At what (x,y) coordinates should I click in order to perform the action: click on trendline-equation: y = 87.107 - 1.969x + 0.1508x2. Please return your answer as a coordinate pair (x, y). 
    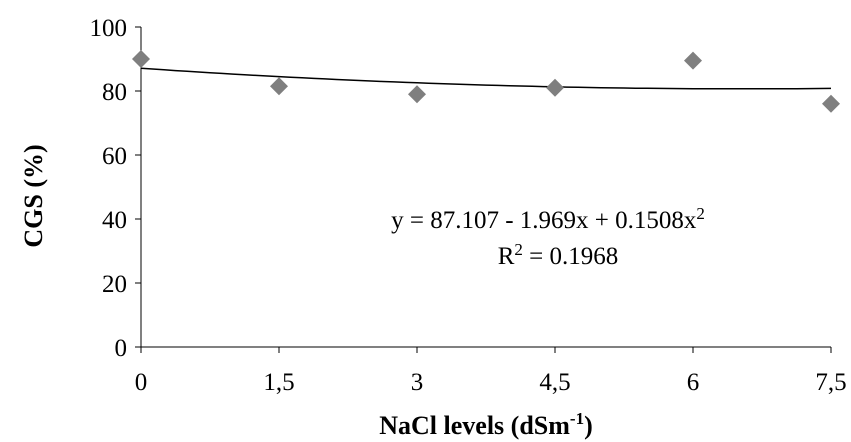
    Looking at the image, I should click on (548, 219).